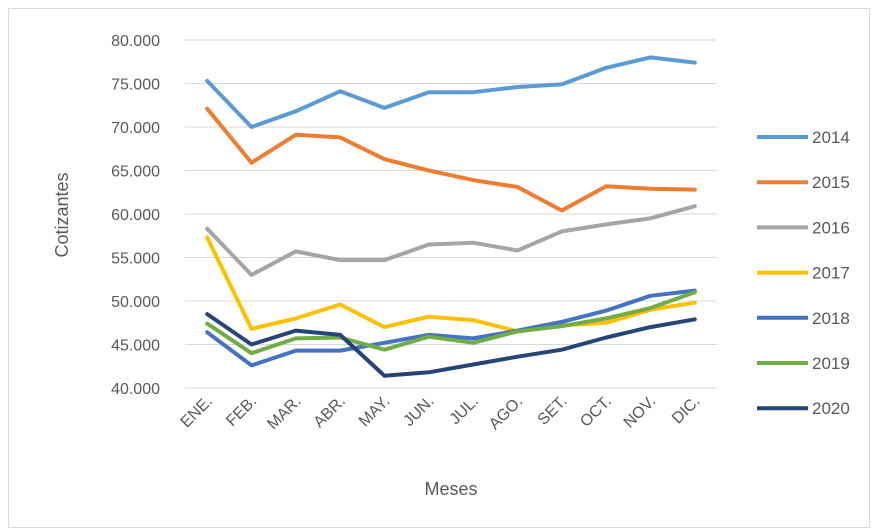  What do you see at coordinates (451, 323) in the screenshot?
I see `series-line-2019` at bounding box center [451, 323].